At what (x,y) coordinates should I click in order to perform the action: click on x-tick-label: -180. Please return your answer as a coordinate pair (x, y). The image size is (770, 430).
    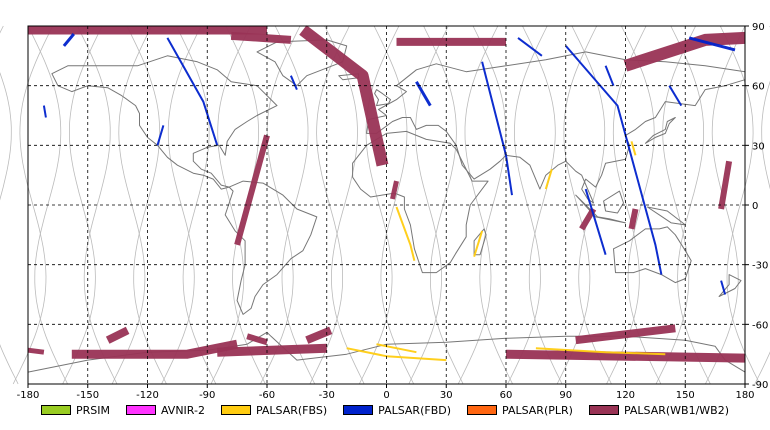
    Looking at the image, I should click on (28, 395).